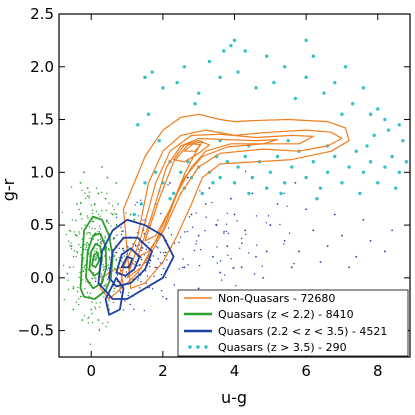 This screenshot has height=415, width=415. Describe the element at coordinates (91, 371) in the screenshot. I see `x-tick-label: 0` at that location.